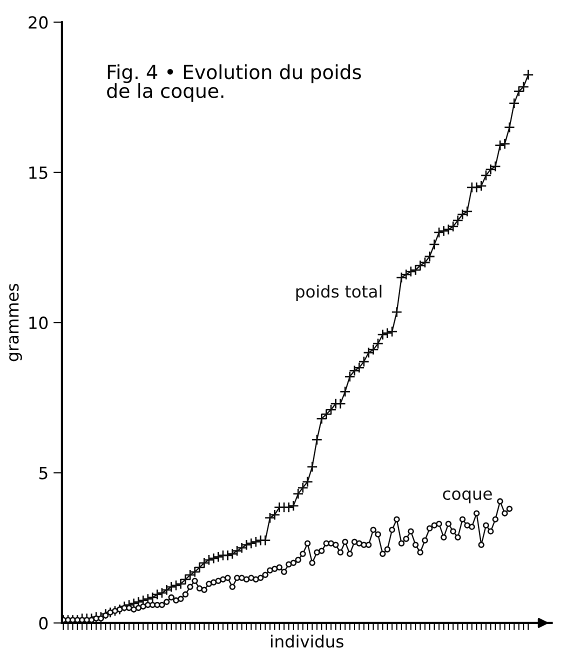 This screenshot has width=563, height=653. What do you see at coordinates (15, 323) in the screenshot?
I see `y-axis-title: grammes` at bounding box center [15, 323].